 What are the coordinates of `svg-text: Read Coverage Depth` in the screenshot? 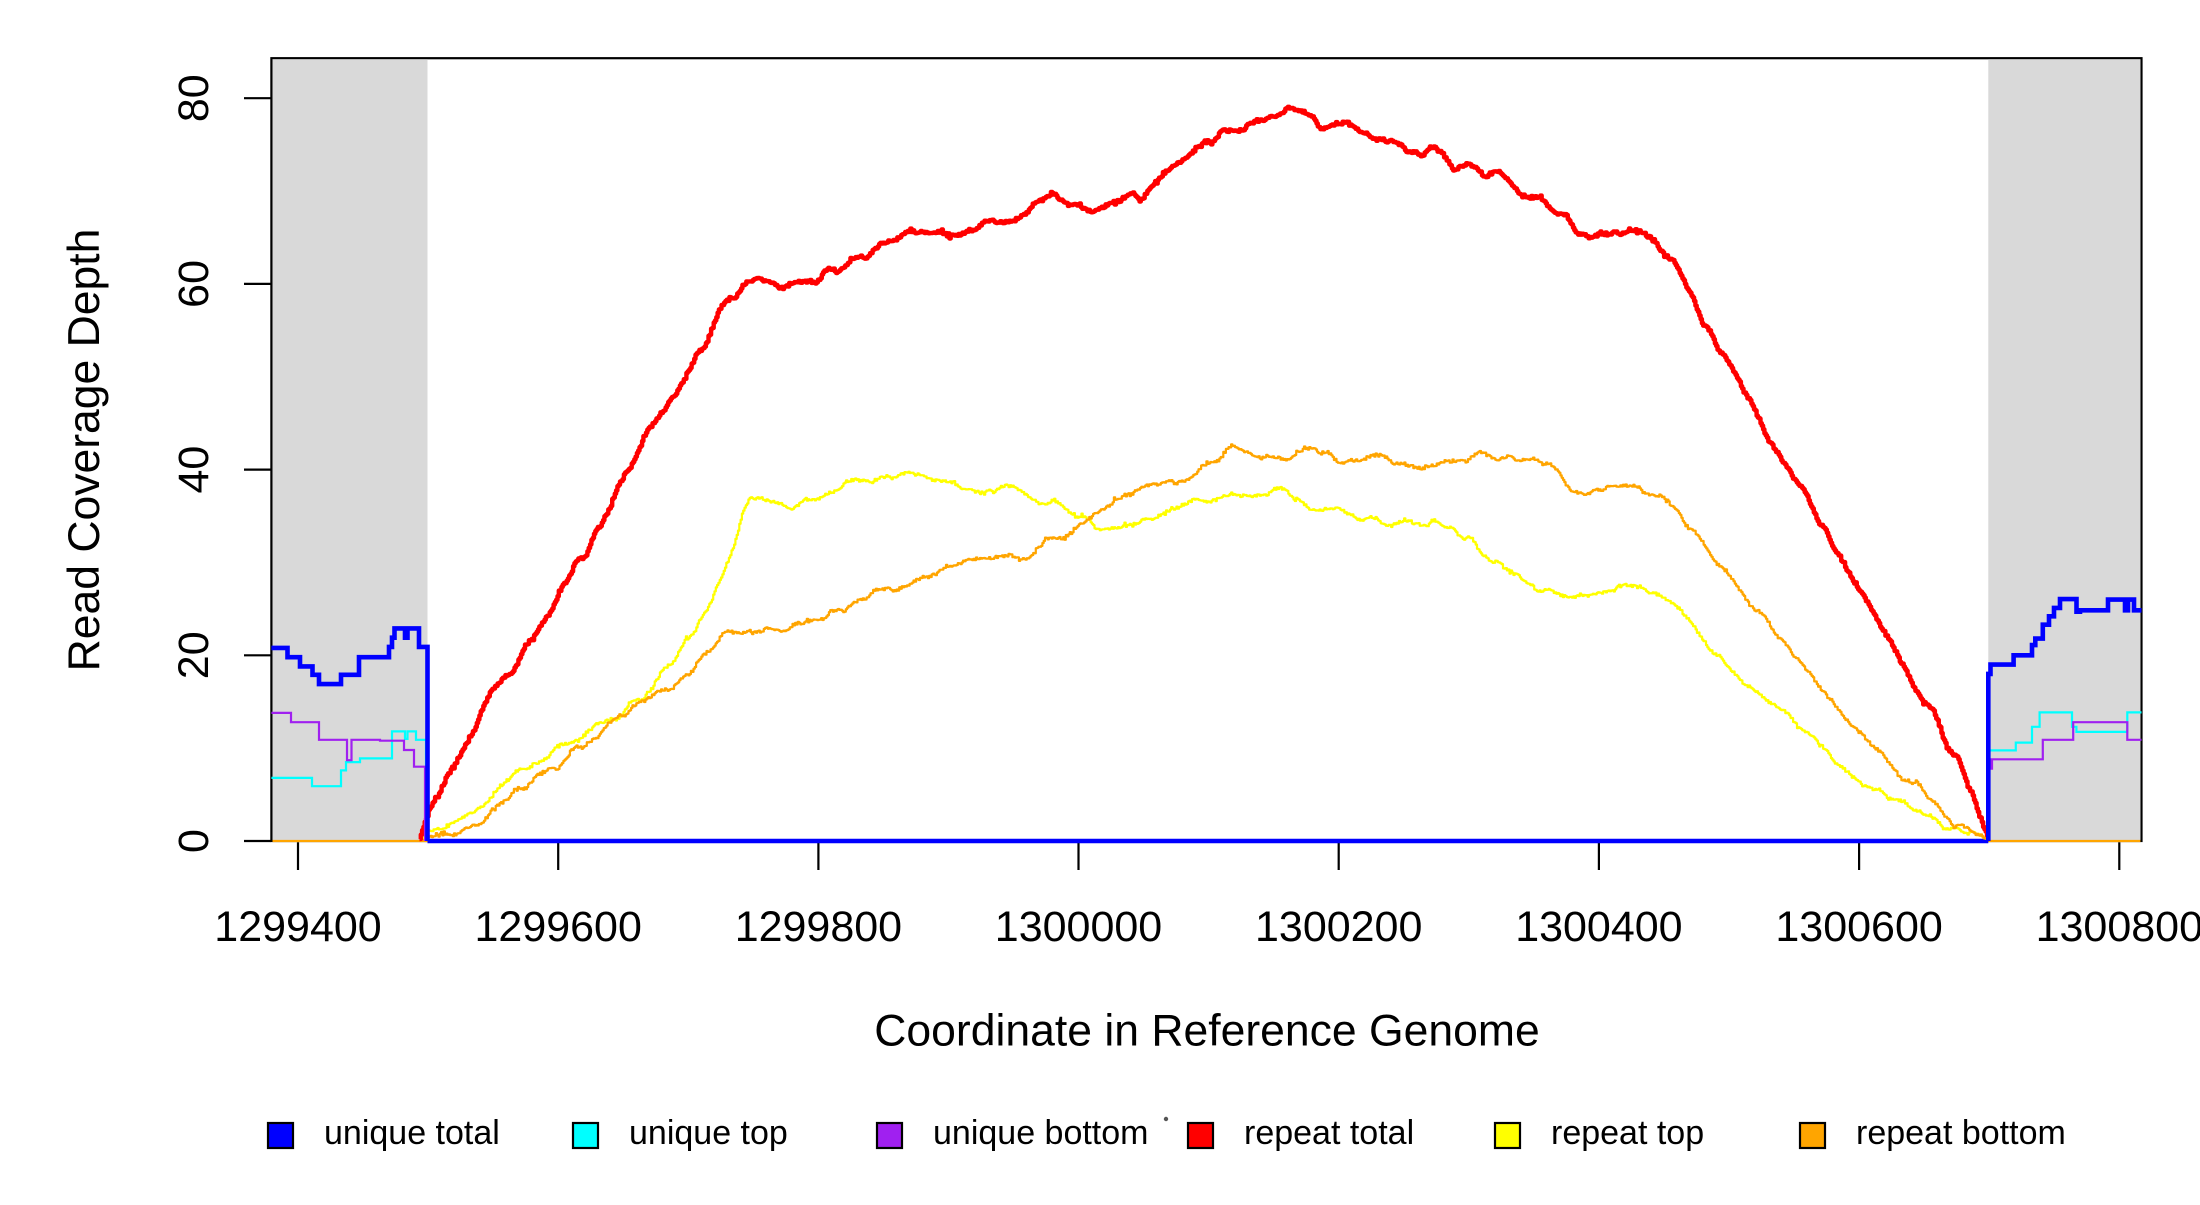 It's located at (84, 450).